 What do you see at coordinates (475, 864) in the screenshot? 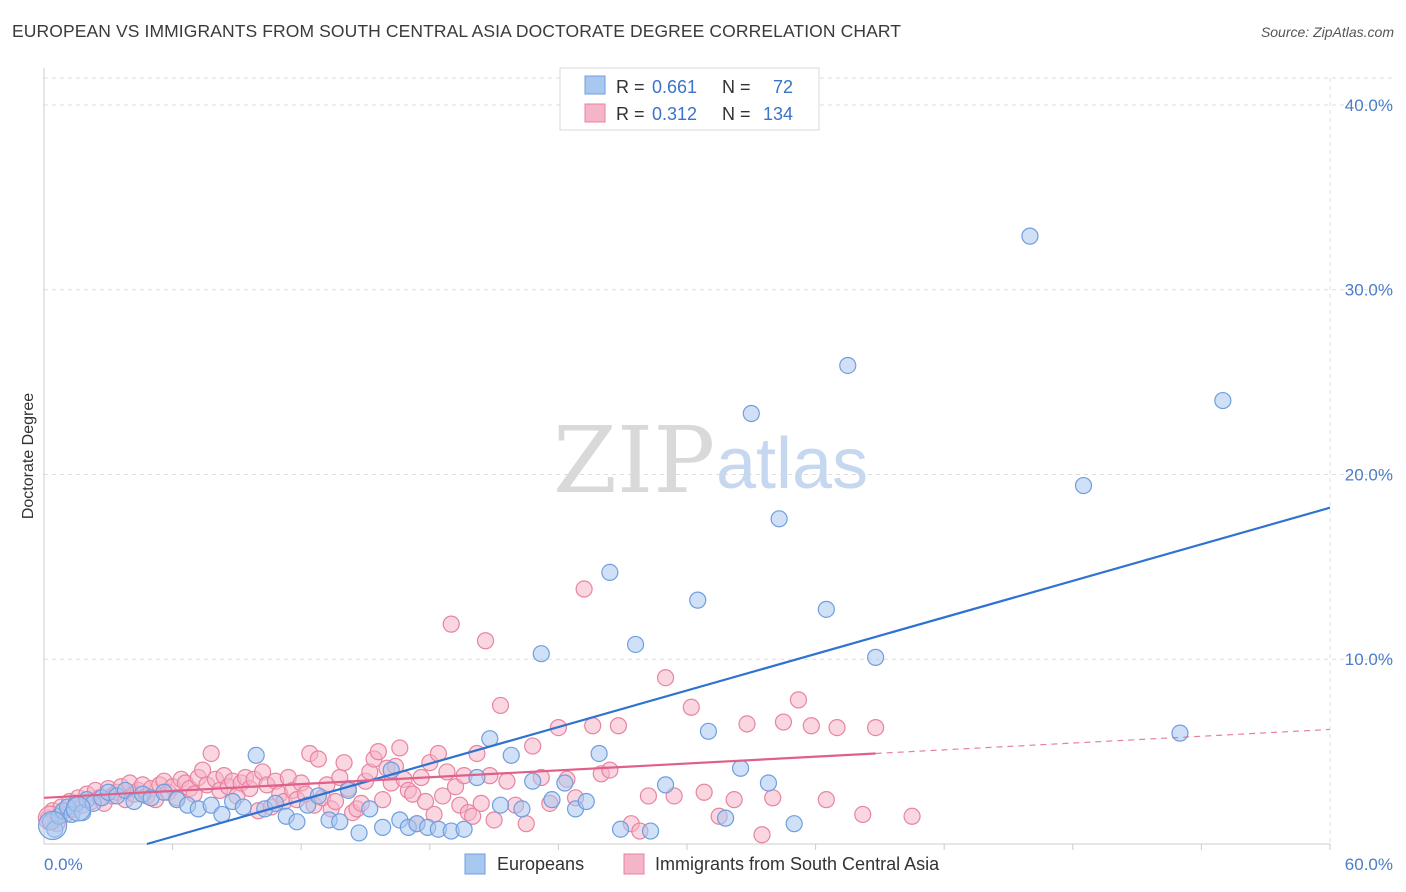
I see `bottom-legend-swatch-europeans` at bounding box center [475, 864].